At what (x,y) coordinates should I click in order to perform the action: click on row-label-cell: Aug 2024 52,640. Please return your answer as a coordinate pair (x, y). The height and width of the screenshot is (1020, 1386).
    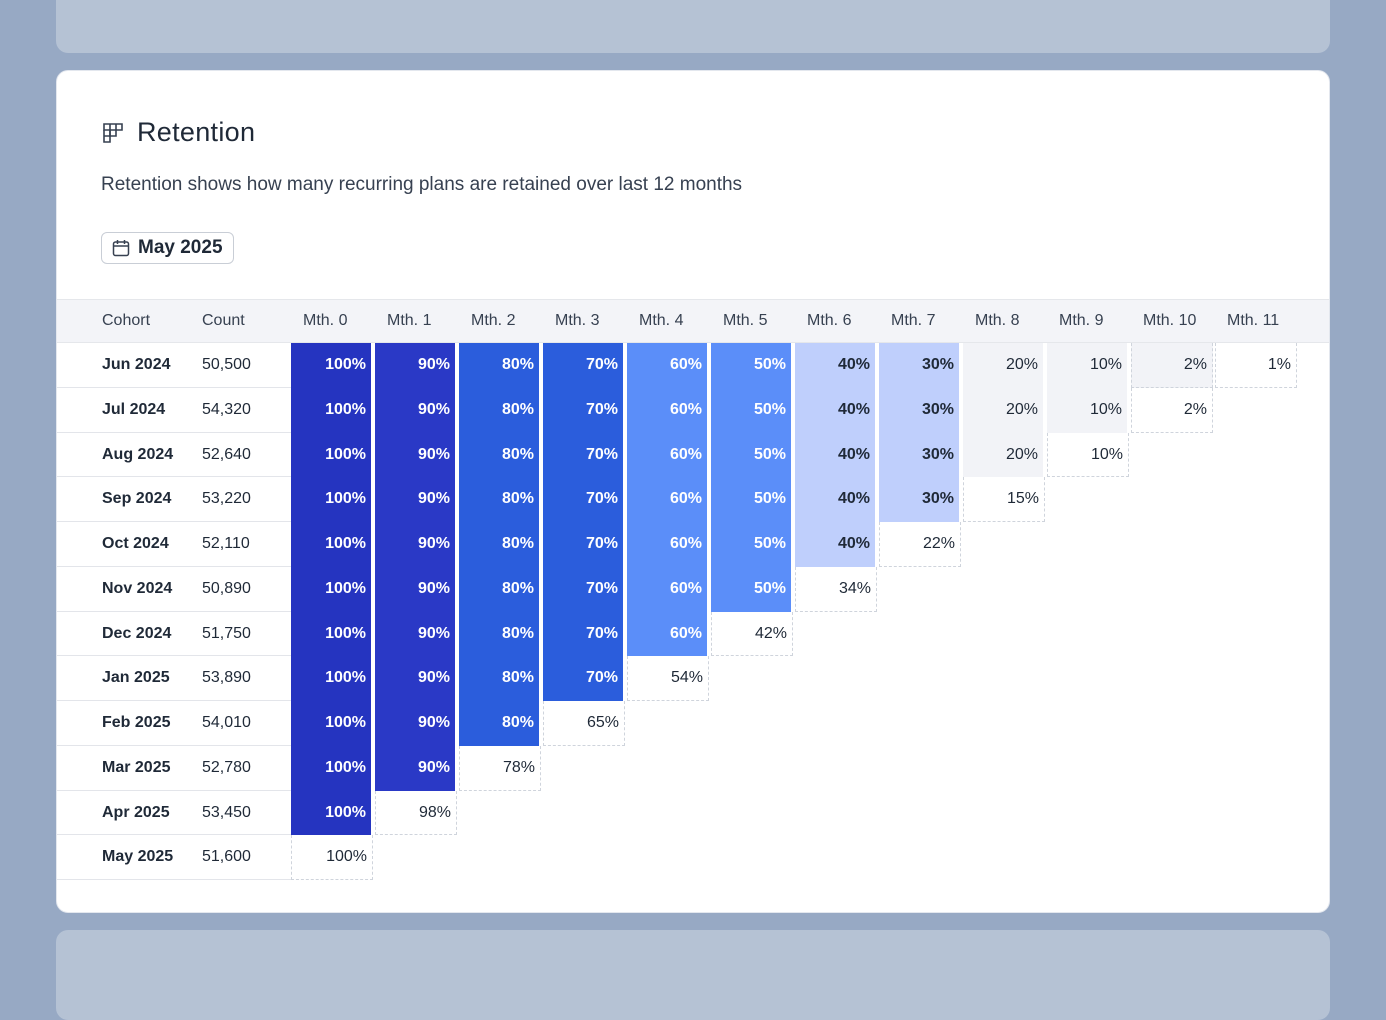
    Looking at the image, I should click on (174, 455).